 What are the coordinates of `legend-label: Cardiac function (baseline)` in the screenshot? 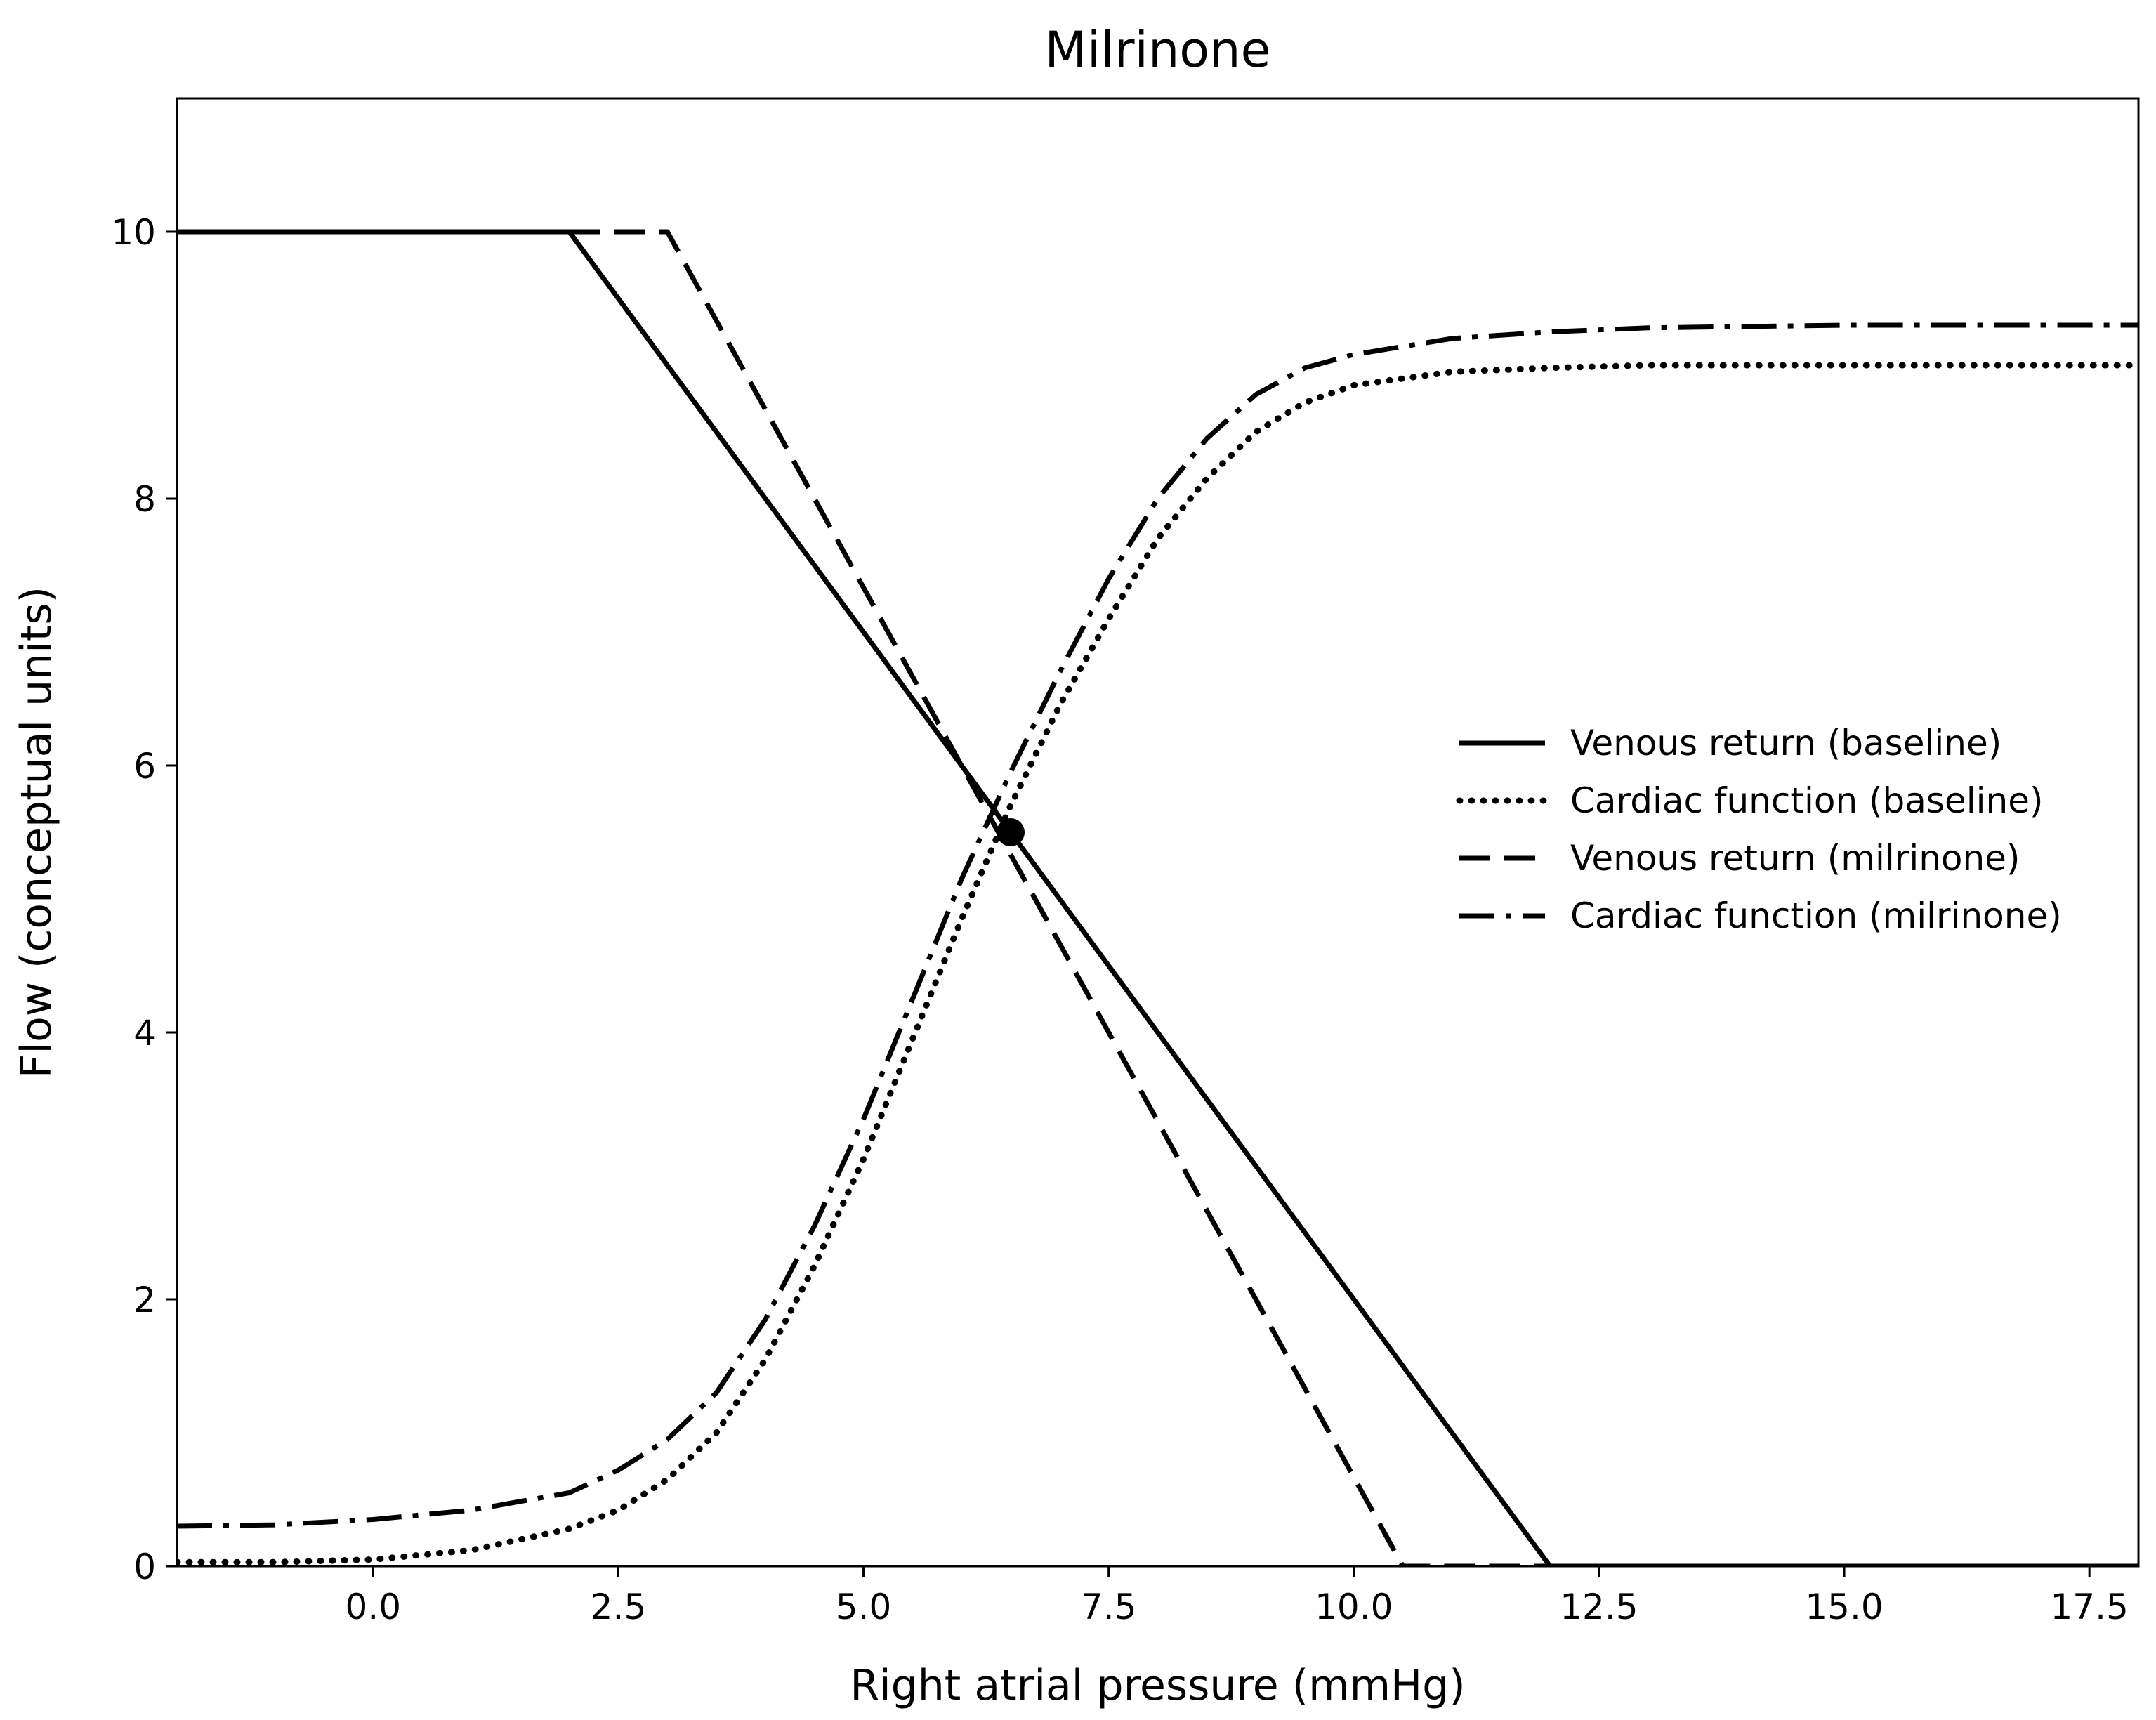 It's located at (1806, 800).